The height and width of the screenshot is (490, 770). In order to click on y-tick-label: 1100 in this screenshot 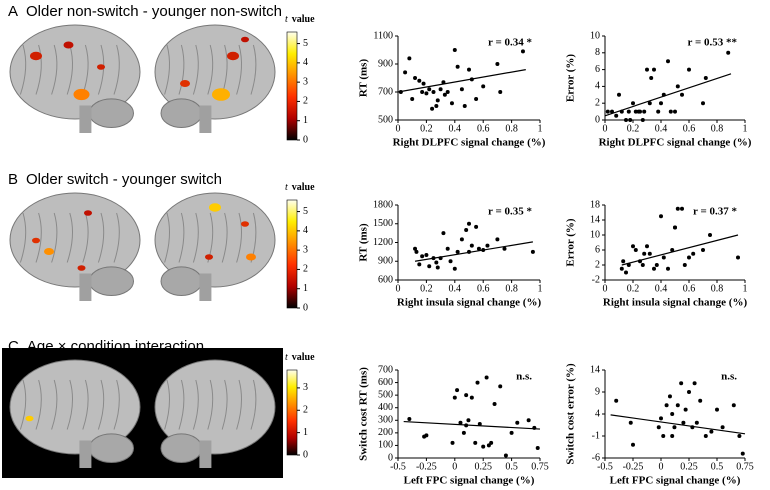, I will do `click(383, 35)`.